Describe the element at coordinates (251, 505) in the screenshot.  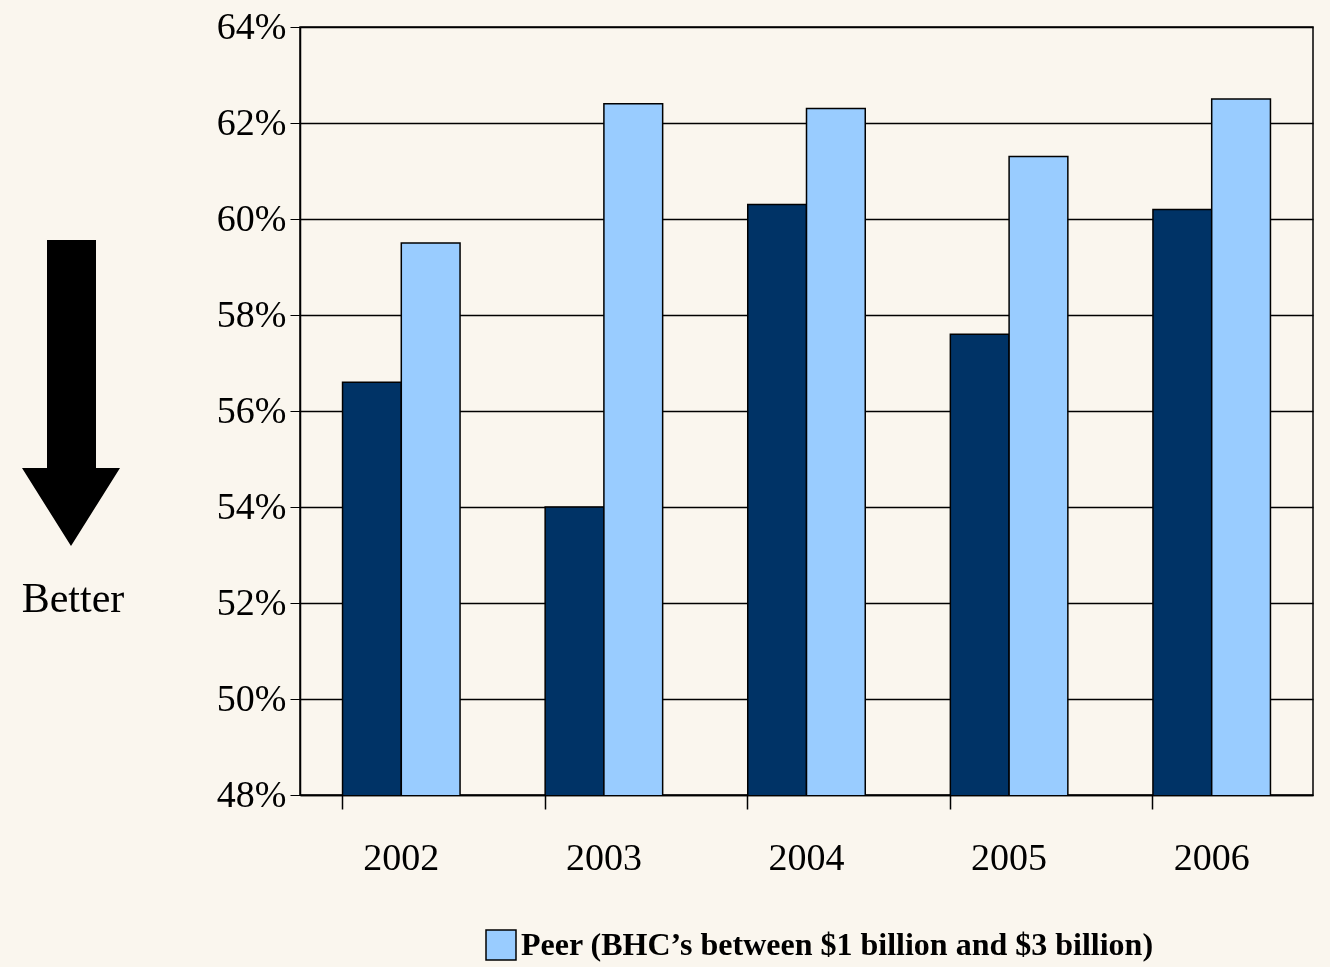
I see `y-tick-label: 54%` at that location.